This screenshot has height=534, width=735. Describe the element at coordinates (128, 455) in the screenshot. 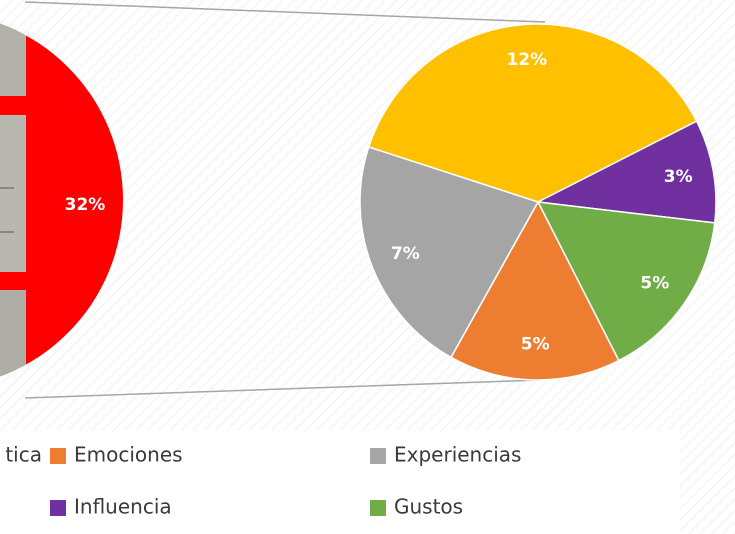

I see `legend-label: Emociones` at that location.